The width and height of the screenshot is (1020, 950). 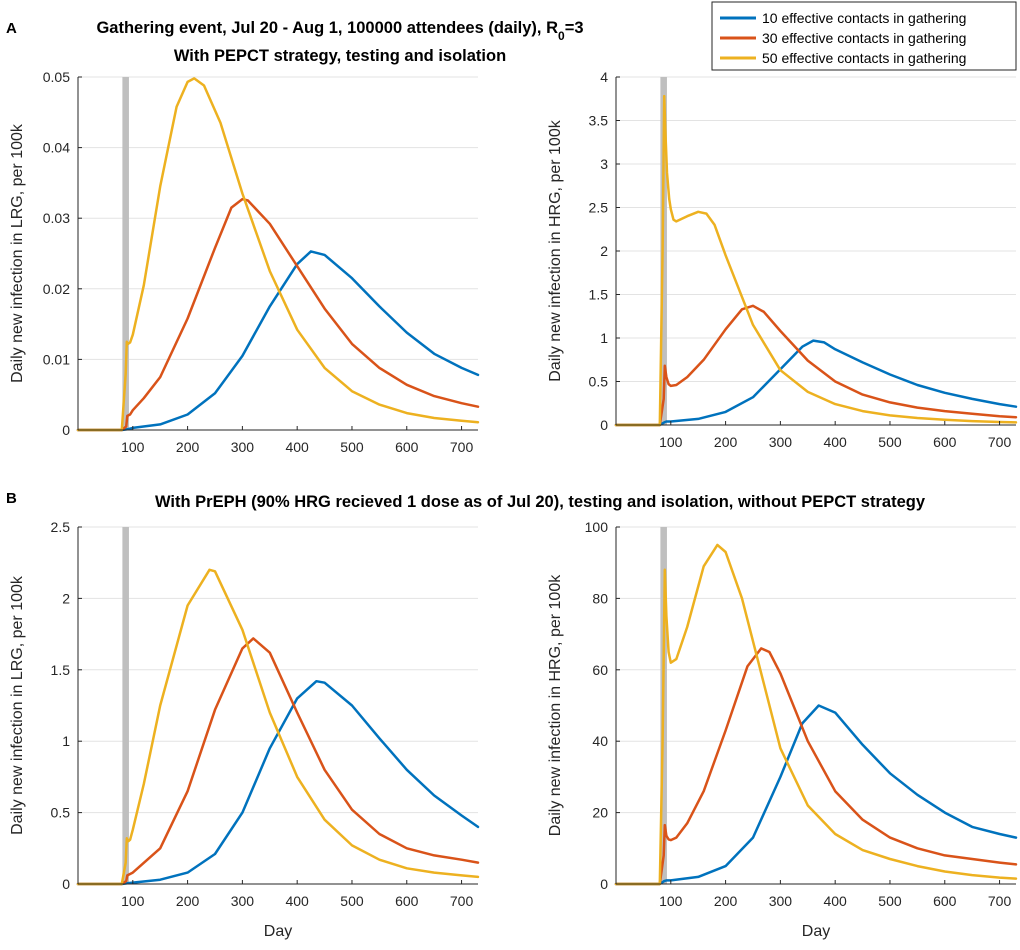 I want to click on y-tick-label-a-right-7: 3.5, so click(x=599, y=121).